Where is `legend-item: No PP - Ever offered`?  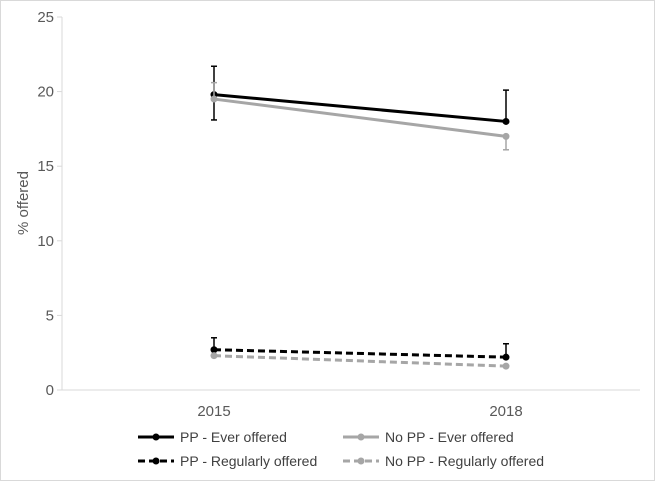
legend-item: No PP - Ever offered is located at coordinates (428, 437).